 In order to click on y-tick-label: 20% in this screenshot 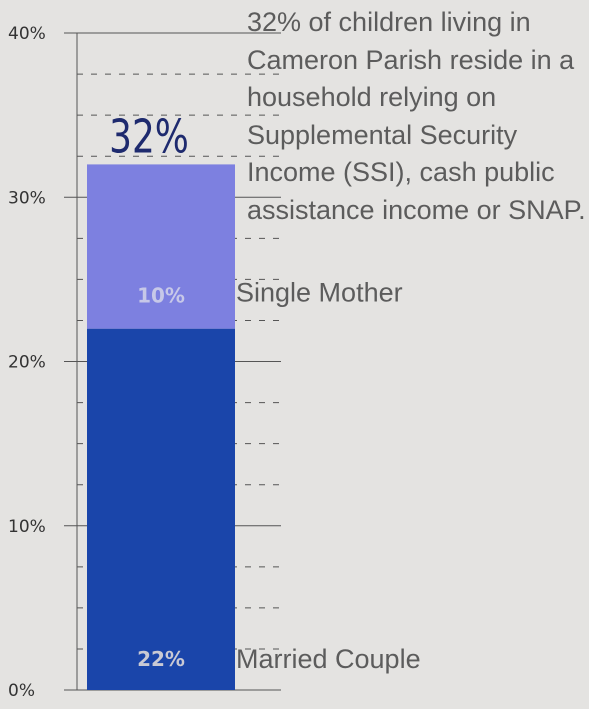, I will do `click(27, 363)`.